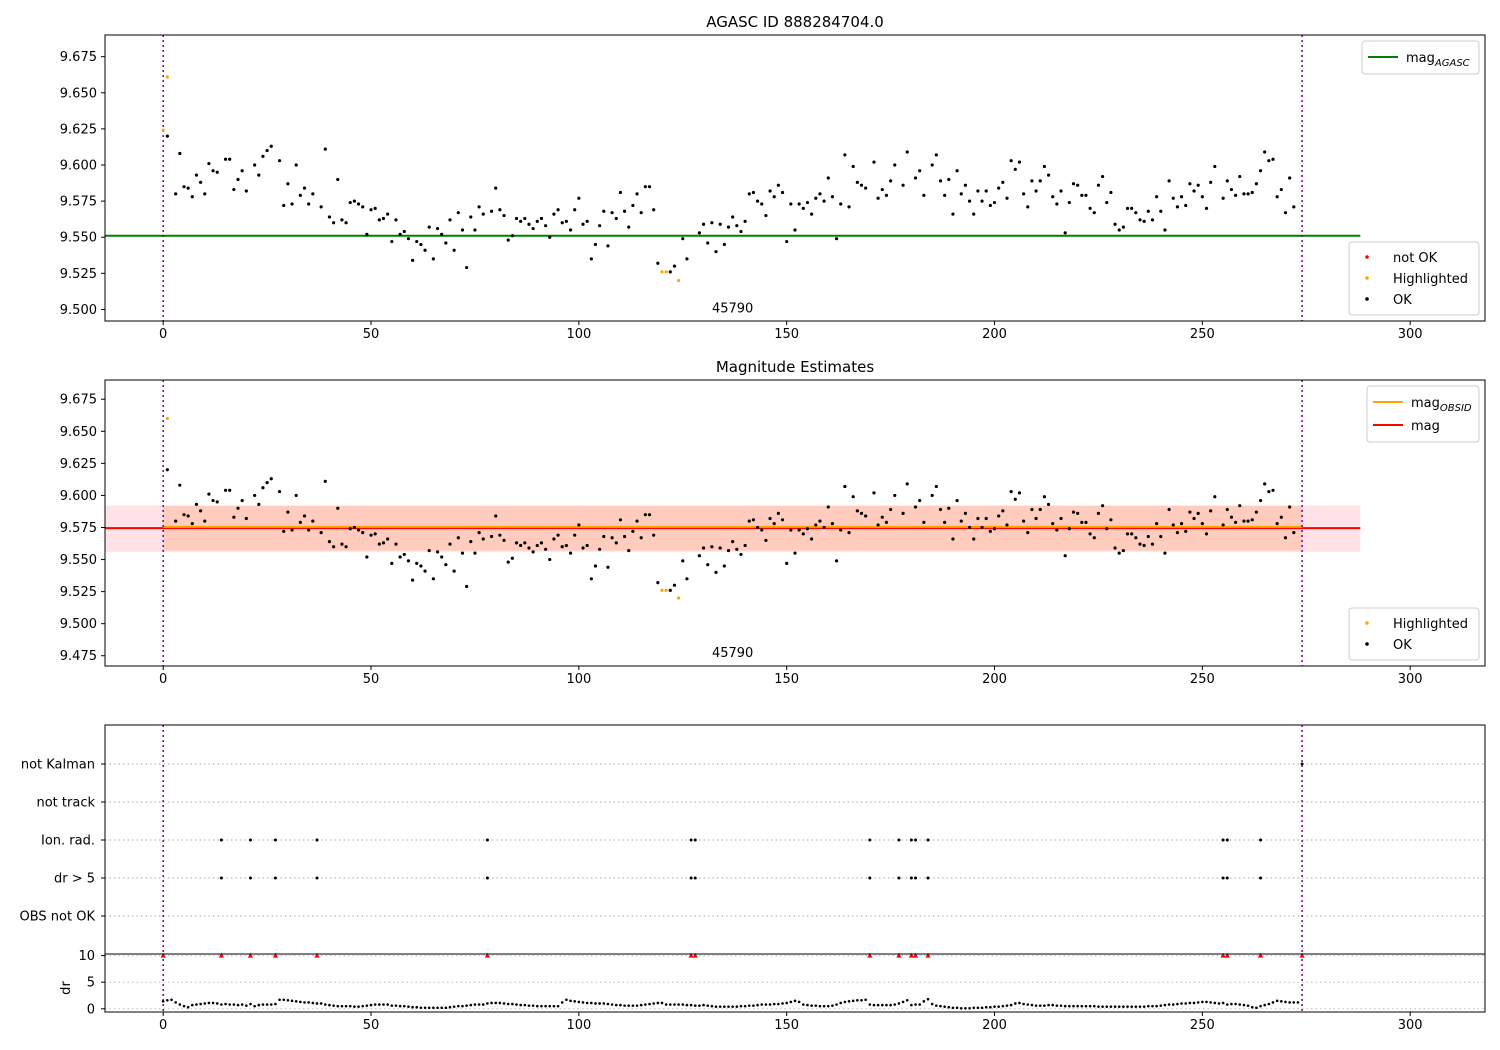  What do you see at coordinates (1452, 63) in the screenshot?
I see `legend-subscript: AGASC` at bounding box center [1452, 63].